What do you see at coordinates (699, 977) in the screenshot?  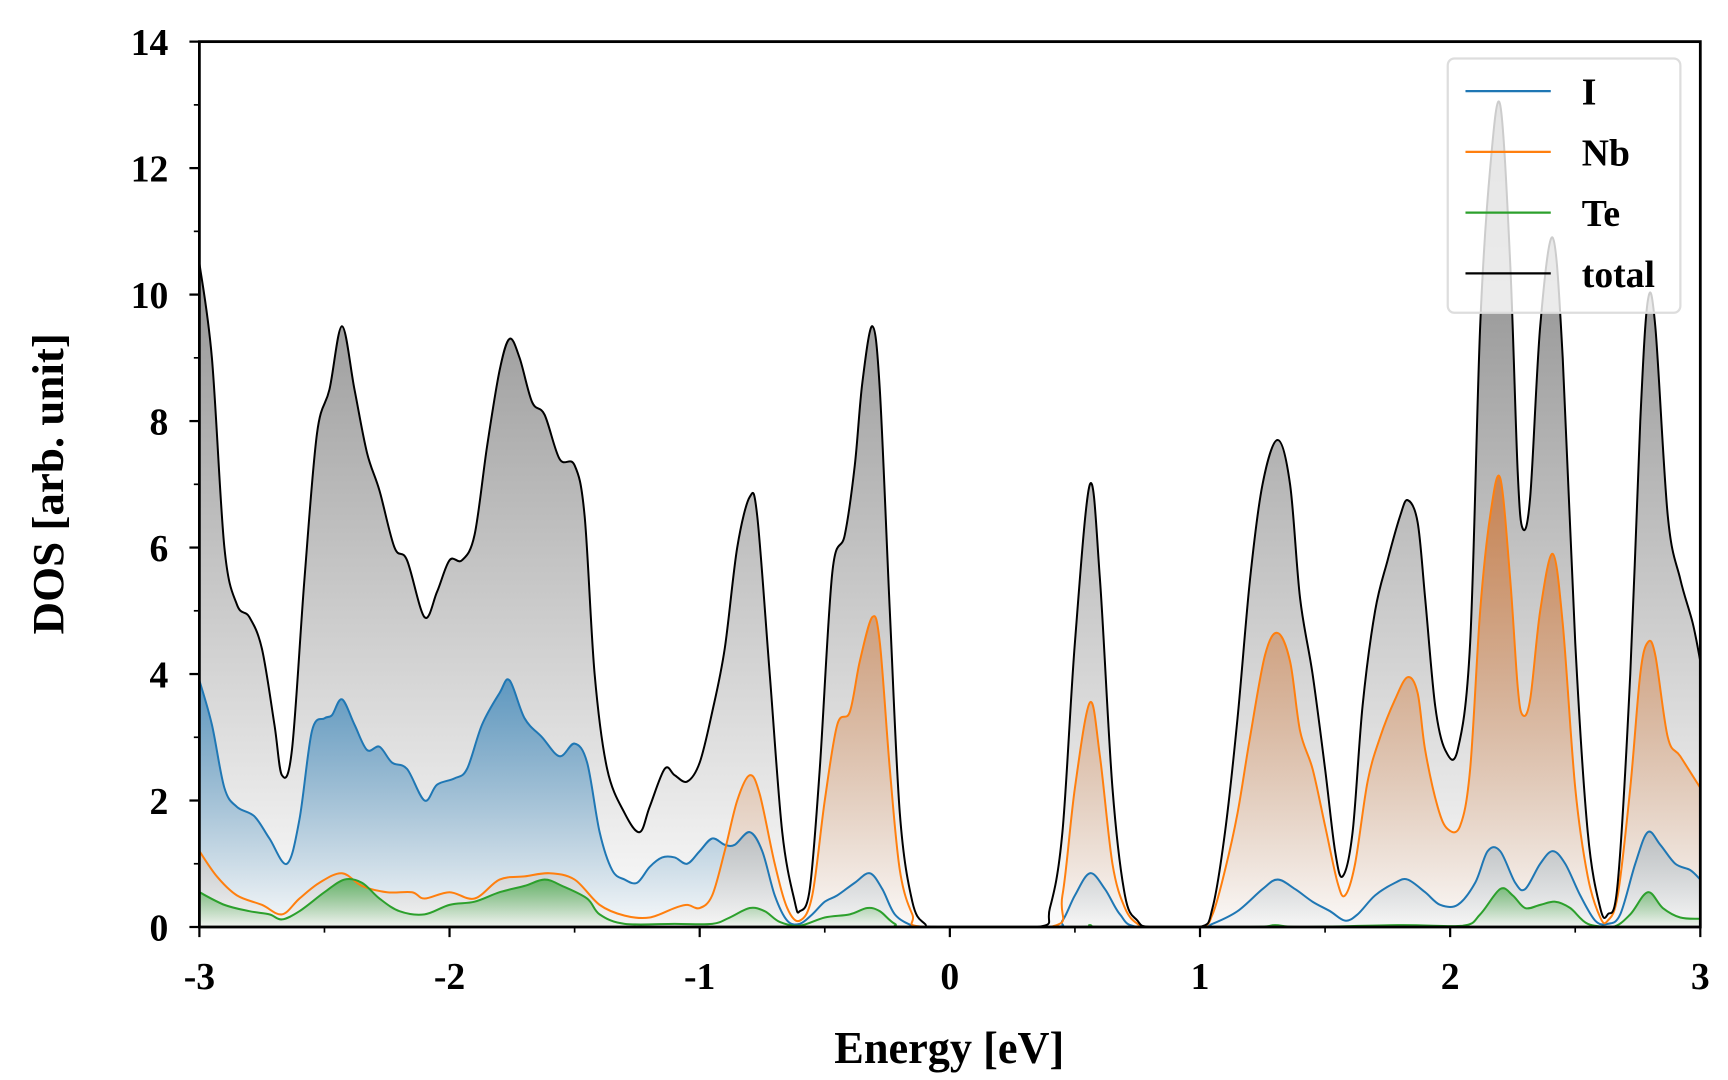 I see `x-tick-label: -1` at bounding box center [699, 977].